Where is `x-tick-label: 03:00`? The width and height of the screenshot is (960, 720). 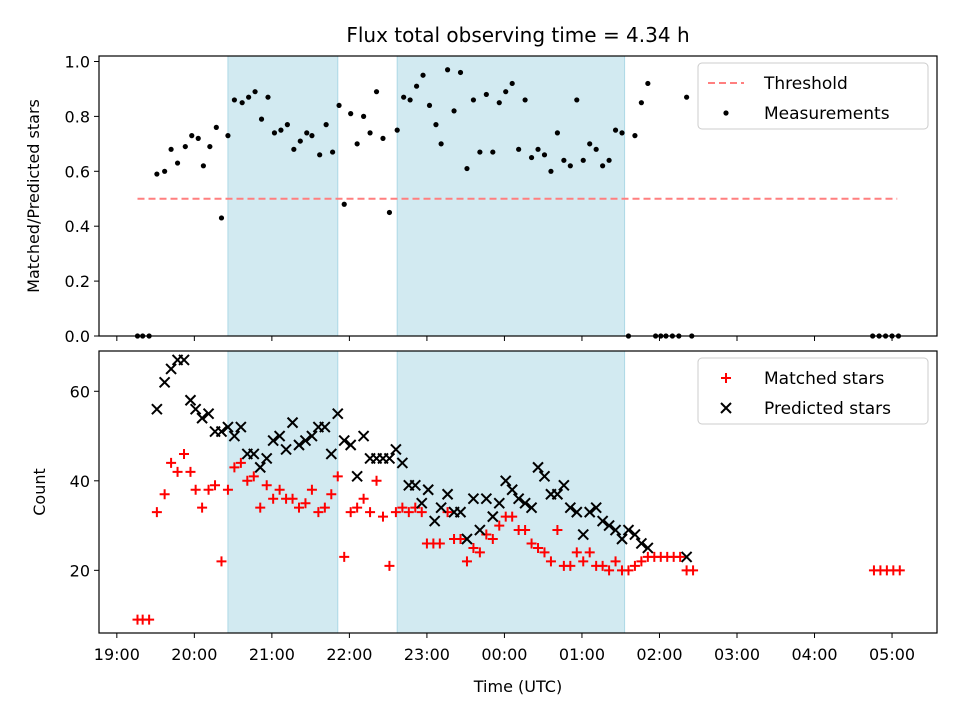 x-tick-label: 03:00 is located at coordinates (737, 654).